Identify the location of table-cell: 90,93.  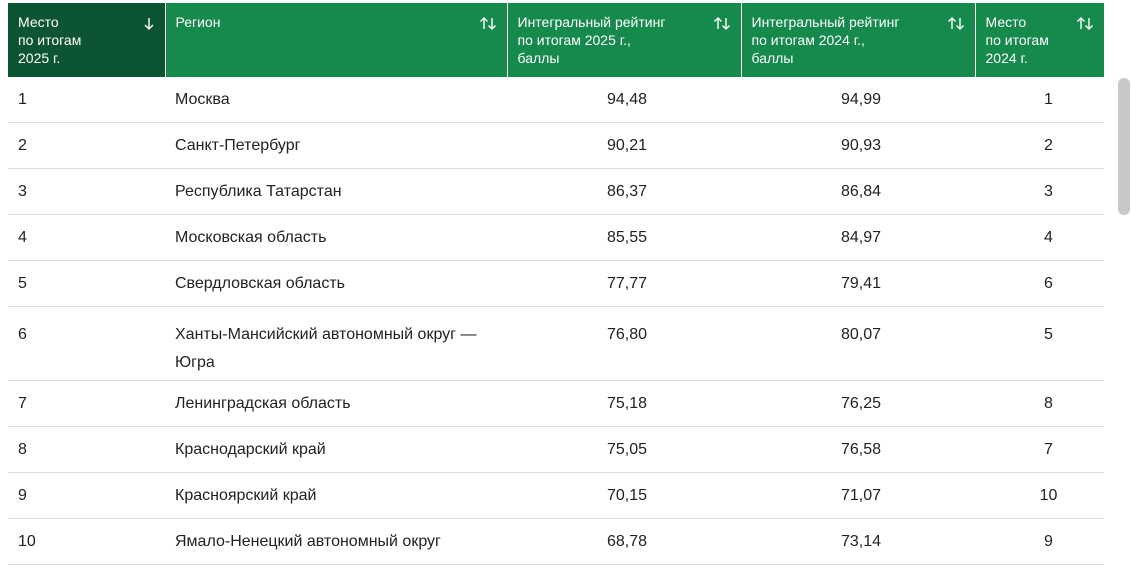
(858, 145).